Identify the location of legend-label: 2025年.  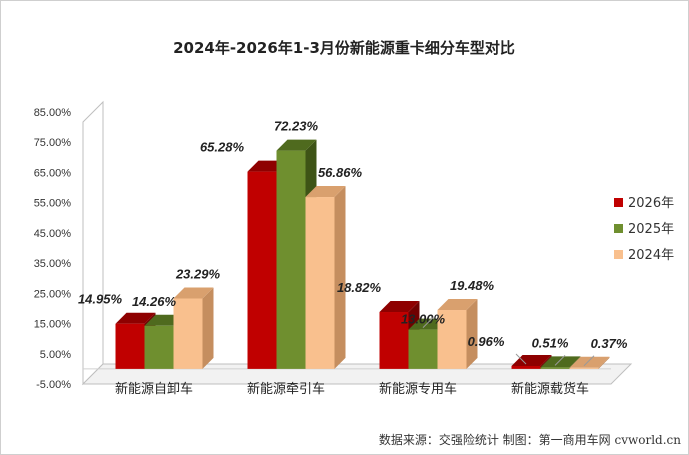
(651, 229).